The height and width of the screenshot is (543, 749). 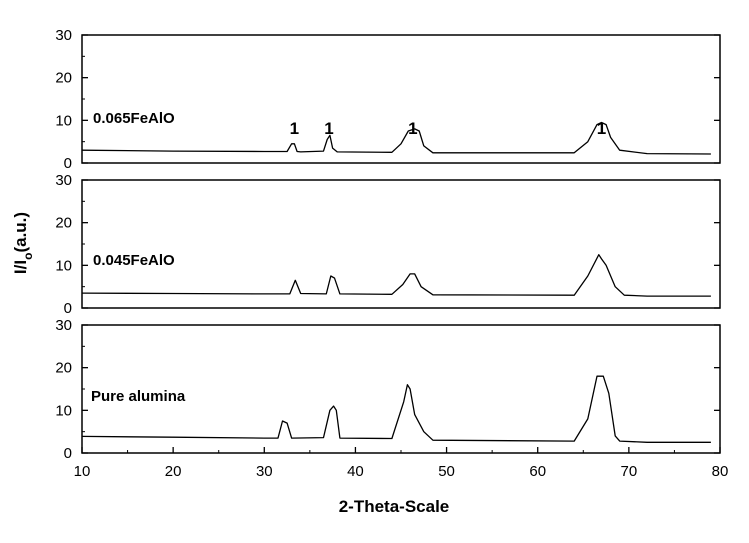 What do you see at coordinates (82, 471) in the screenshot?
I see `x-tick-label: 10` at bounding box center [82, 471].